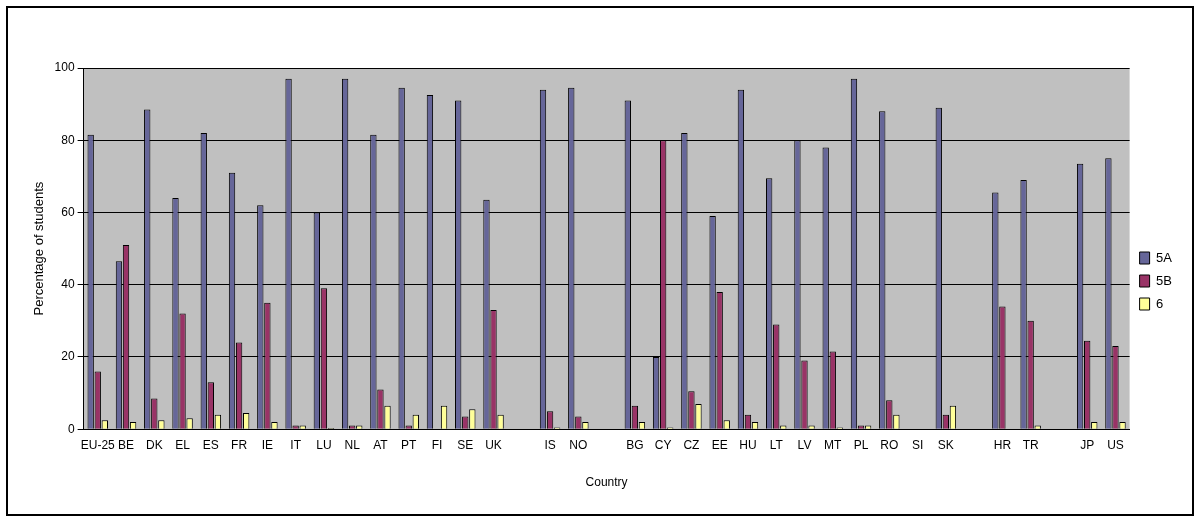 This screenshot has height=525, width=1202. What do you see at coordinates (1164, 280) in the screenshot?
I see `legend-label: 5B` at bounding box center [1164, 280].